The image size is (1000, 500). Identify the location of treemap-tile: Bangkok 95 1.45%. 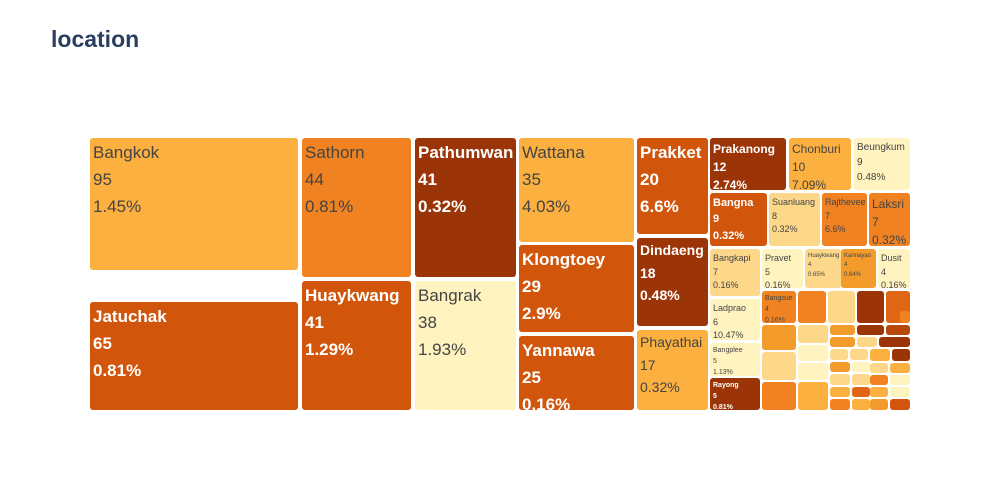
(194, 204).